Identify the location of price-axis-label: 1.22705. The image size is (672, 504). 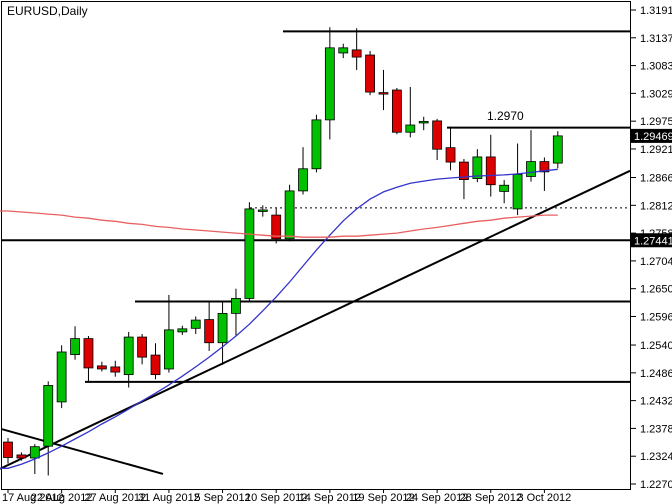
(656, 485).